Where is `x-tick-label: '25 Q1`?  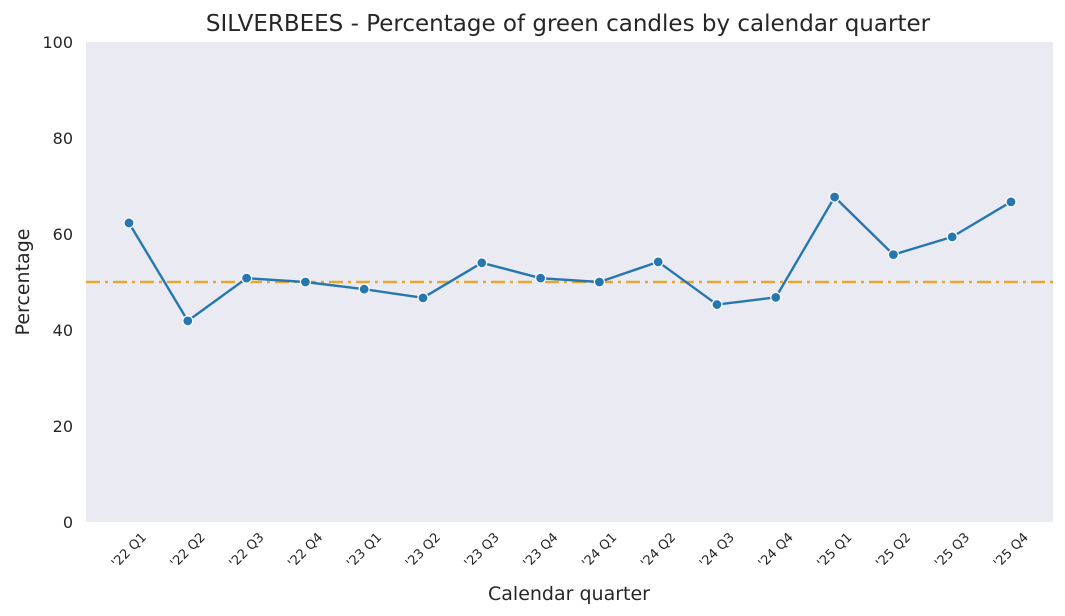 x-tick-label: '25 Q1 is located at coordinates (835, 550).